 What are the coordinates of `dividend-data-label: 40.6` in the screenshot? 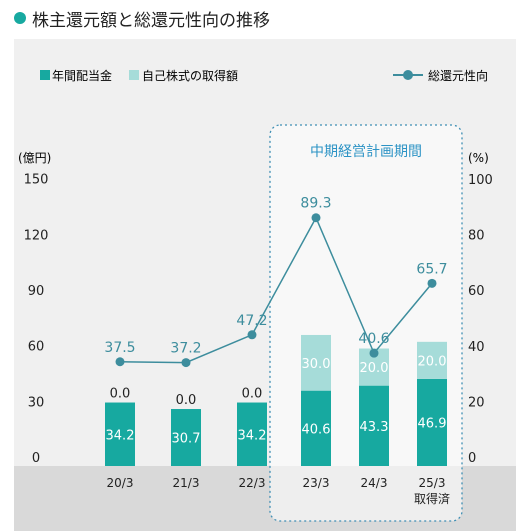 It's located at (316, 429).